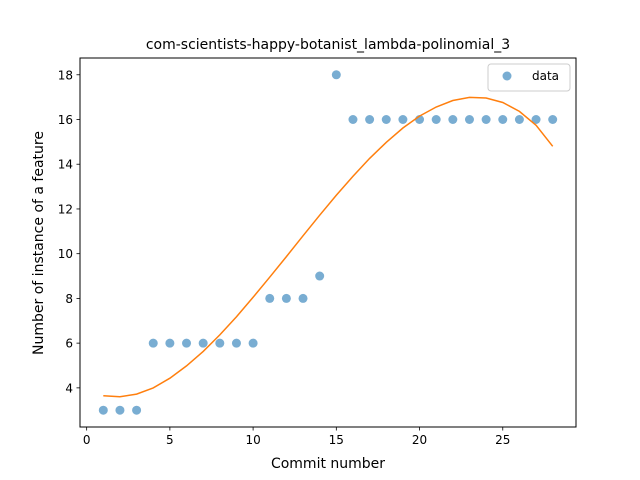 The image size is (640, 480). What do you see at coordinates (545, 76) in the screenshot?
I see `legend-label-data: data` at bounding box center [545, 76].